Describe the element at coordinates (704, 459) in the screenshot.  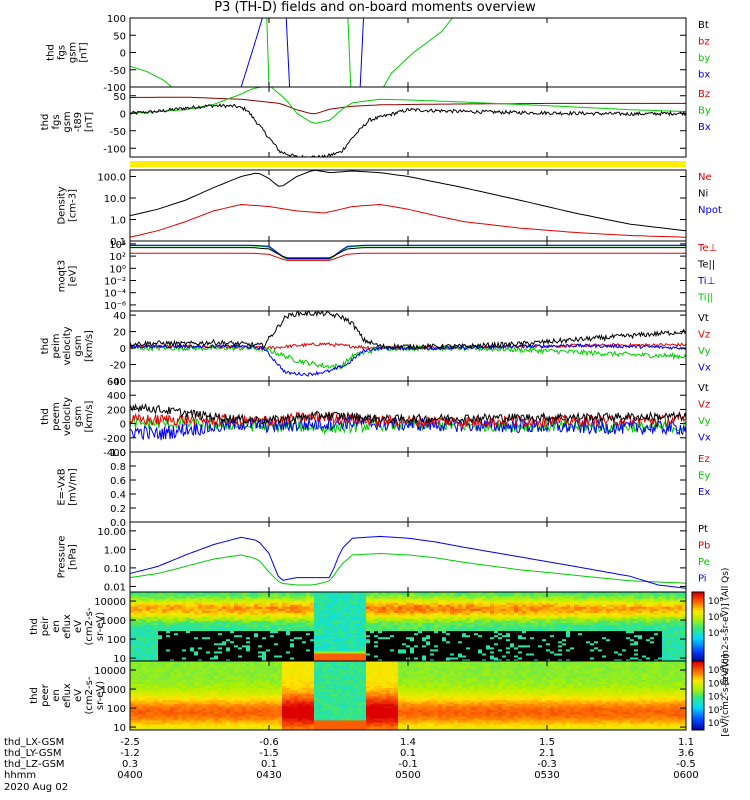
I see `legend-entry: Ez` at that location.